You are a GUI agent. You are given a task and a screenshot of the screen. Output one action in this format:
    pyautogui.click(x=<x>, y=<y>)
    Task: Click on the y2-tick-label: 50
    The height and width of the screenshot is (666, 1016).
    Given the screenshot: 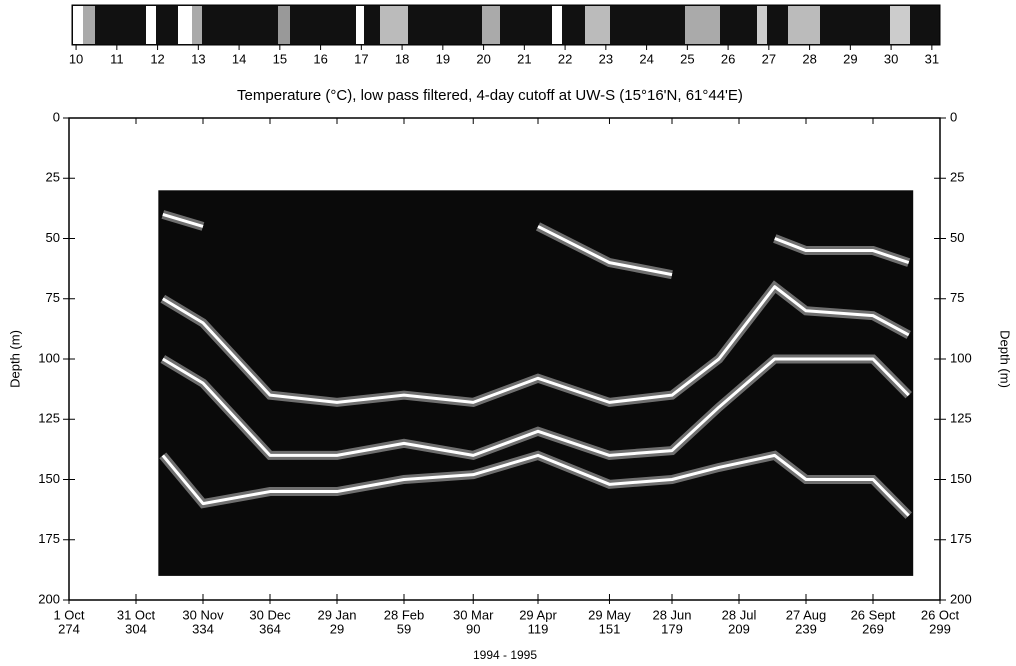 What is the action you would take?
    pyautogui.click(x=957, y=237)
    